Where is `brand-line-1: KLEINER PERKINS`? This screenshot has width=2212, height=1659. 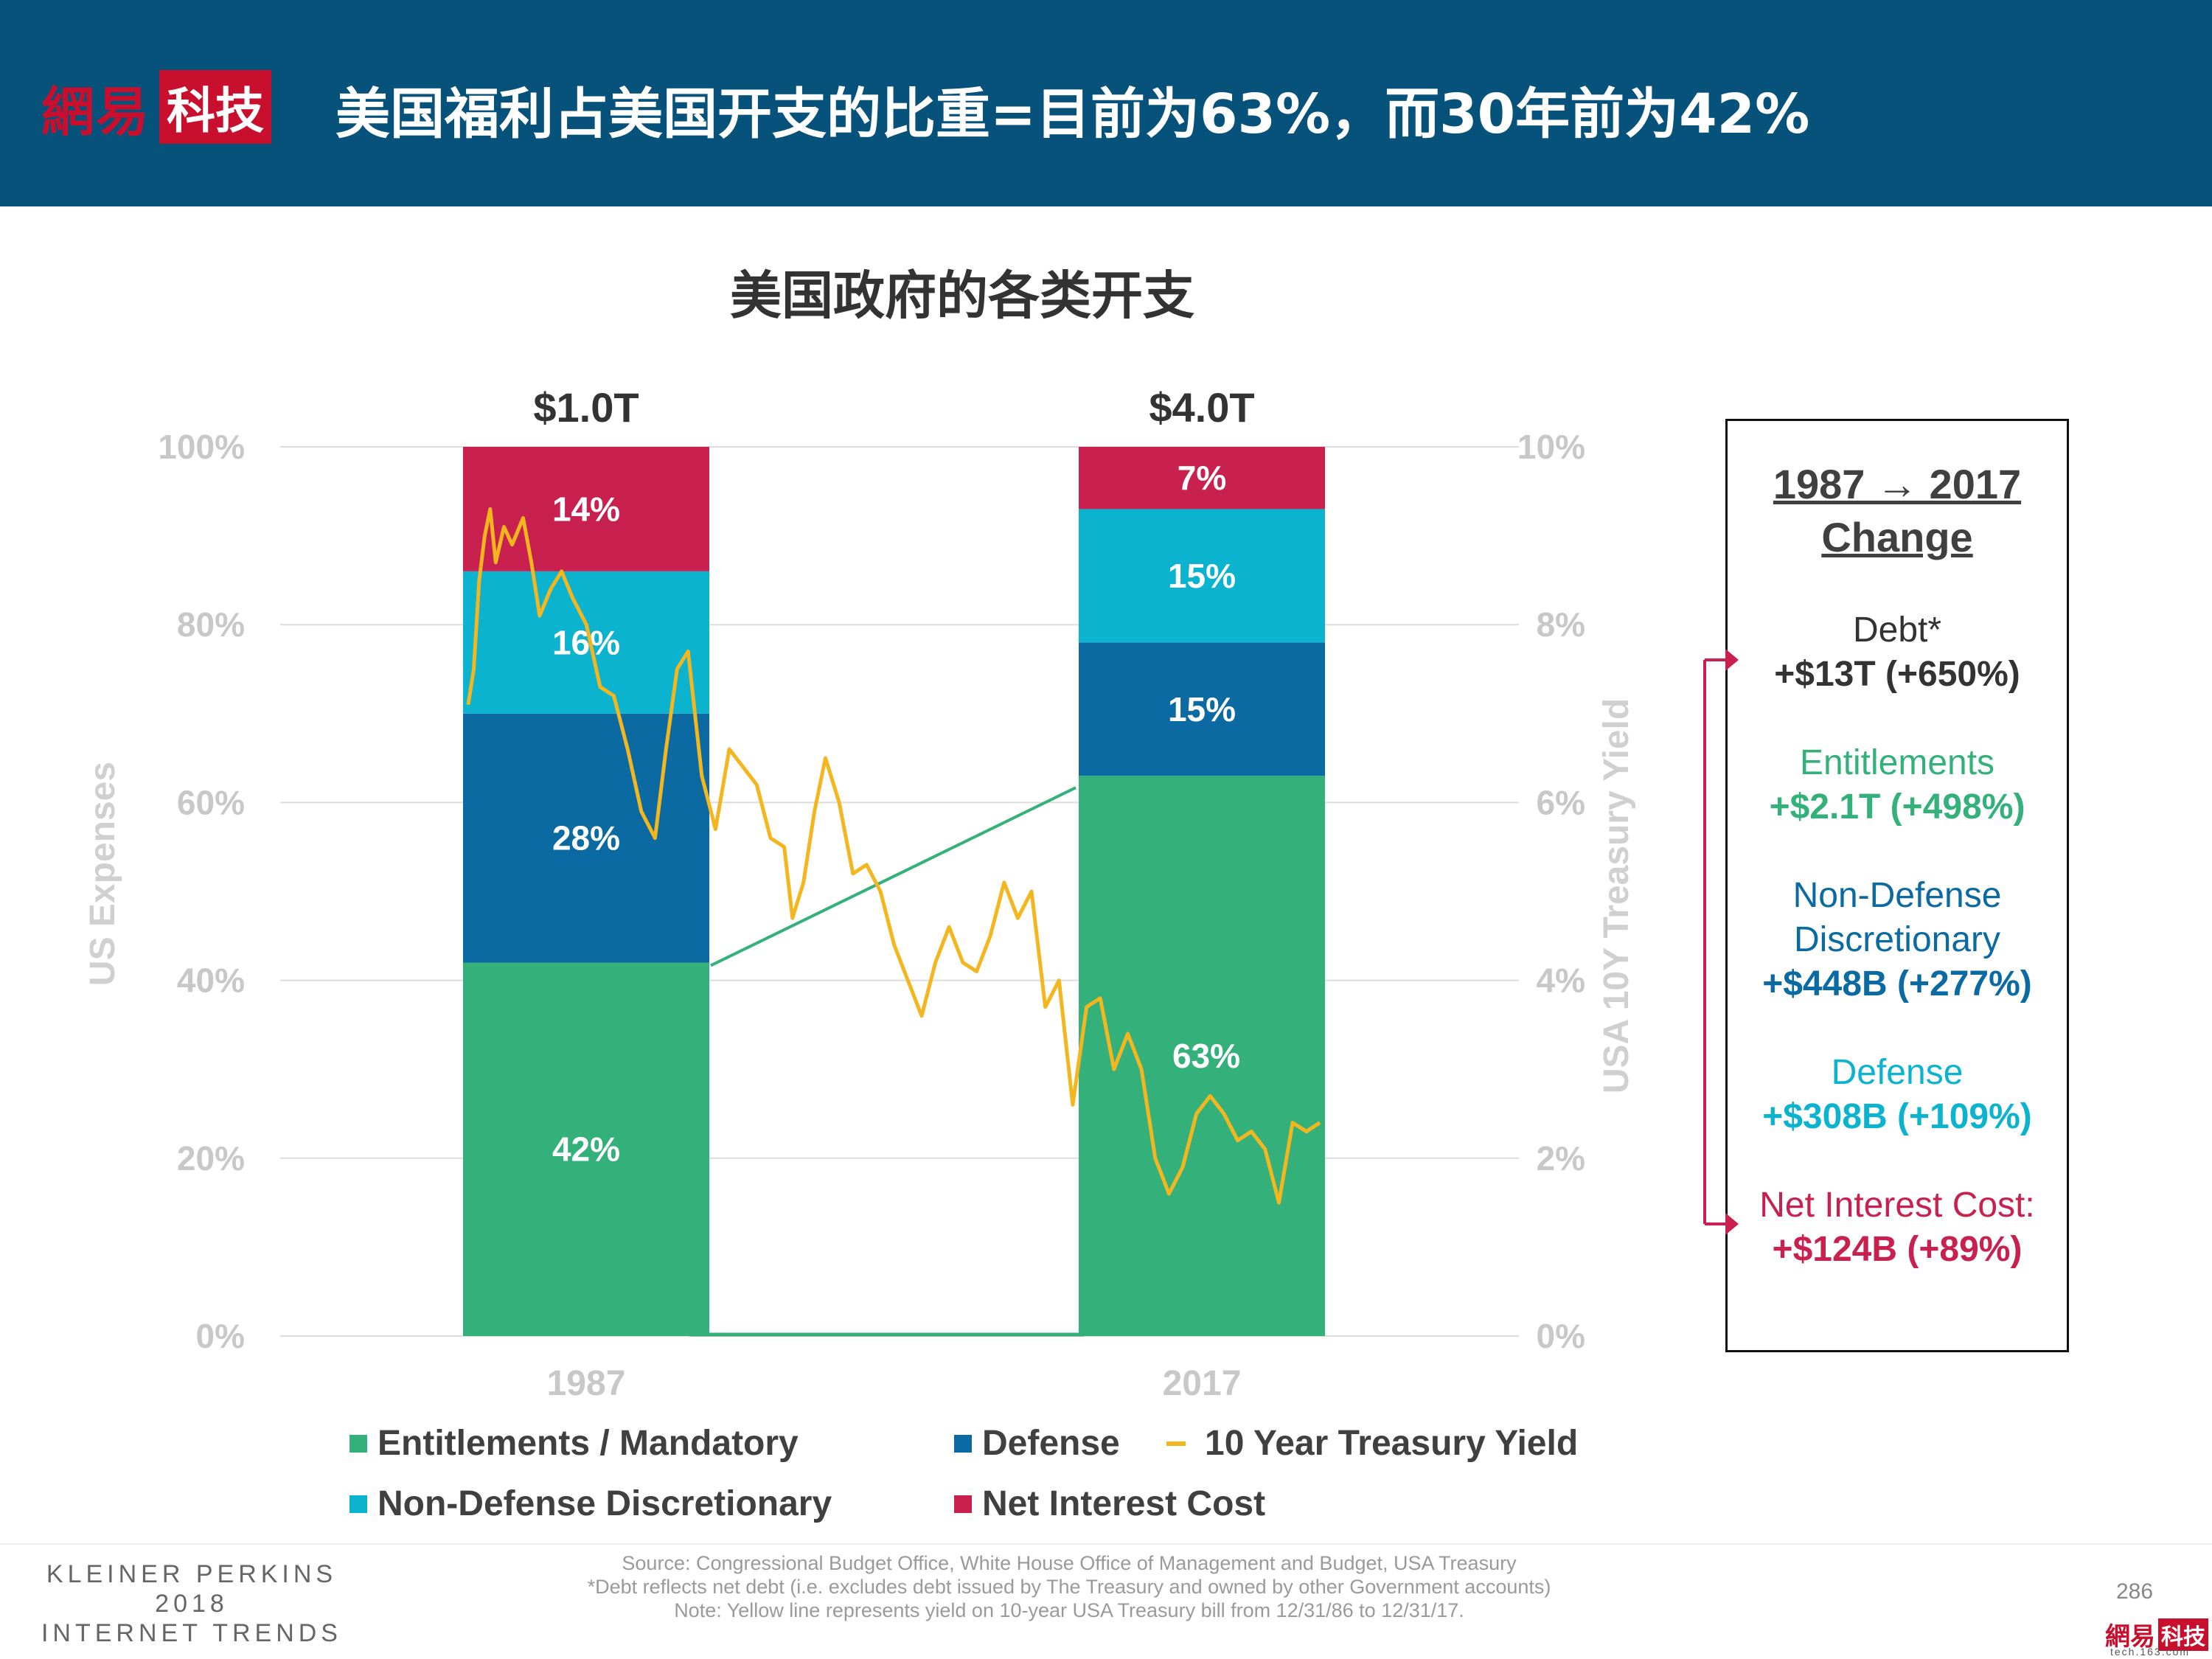 brand-line-1: KLEINER PERKINS is located at coordinates (192, 1574).